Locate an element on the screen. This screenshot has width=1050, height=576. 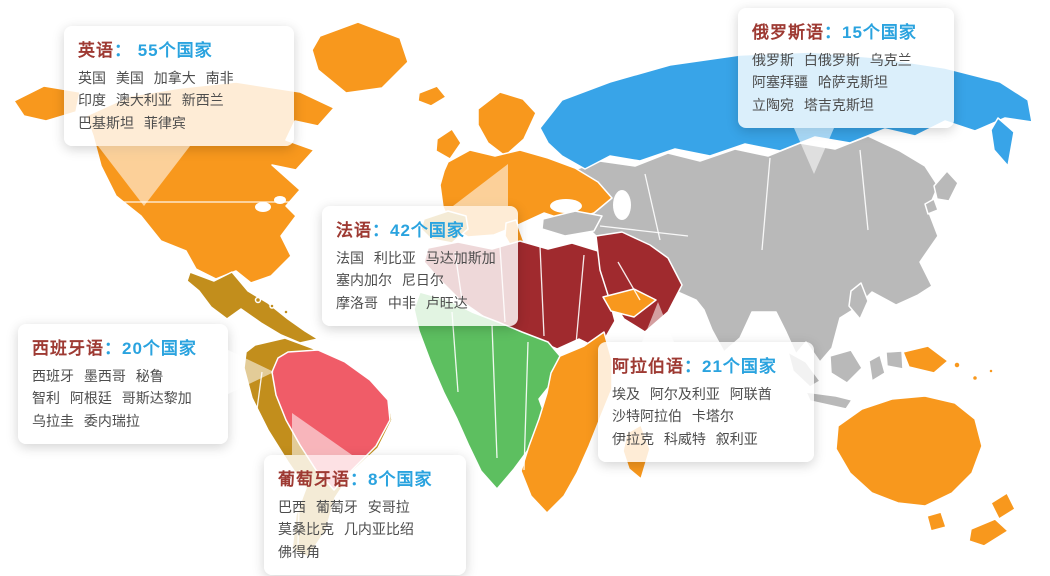
country-count: ：42个国家 is located at coordinates (418, 230).